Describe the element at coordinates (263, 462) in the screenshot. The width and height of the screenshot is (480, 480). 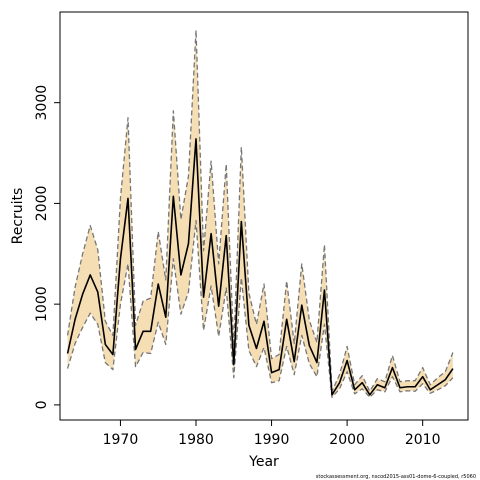
I see `x-axis-label: Year` at that location.